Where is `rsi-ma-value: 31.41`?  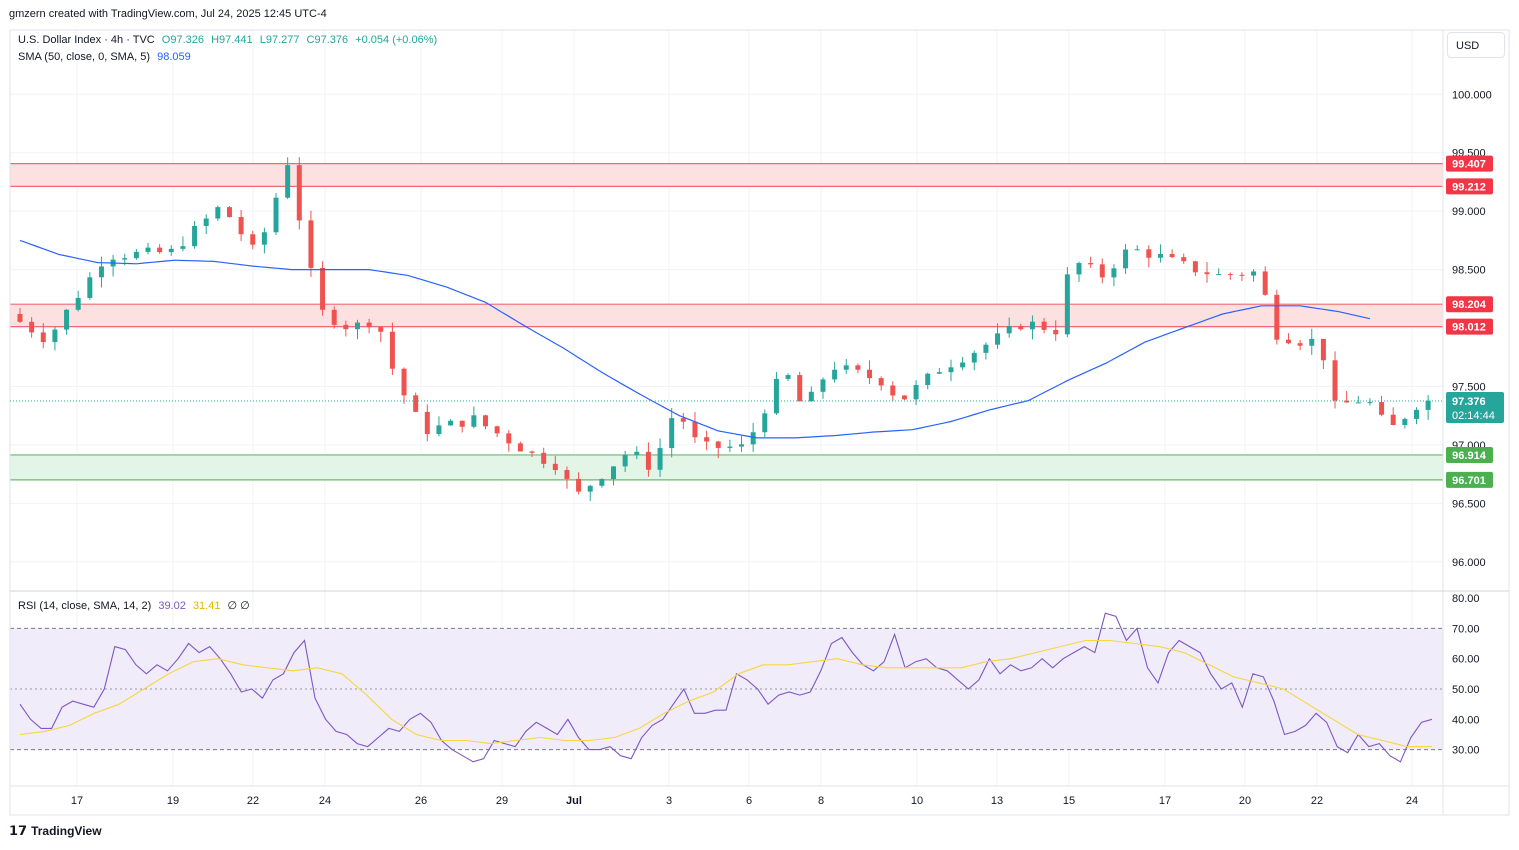 rsi-ma-value: 31.41 is located at coordinates (206, 606).